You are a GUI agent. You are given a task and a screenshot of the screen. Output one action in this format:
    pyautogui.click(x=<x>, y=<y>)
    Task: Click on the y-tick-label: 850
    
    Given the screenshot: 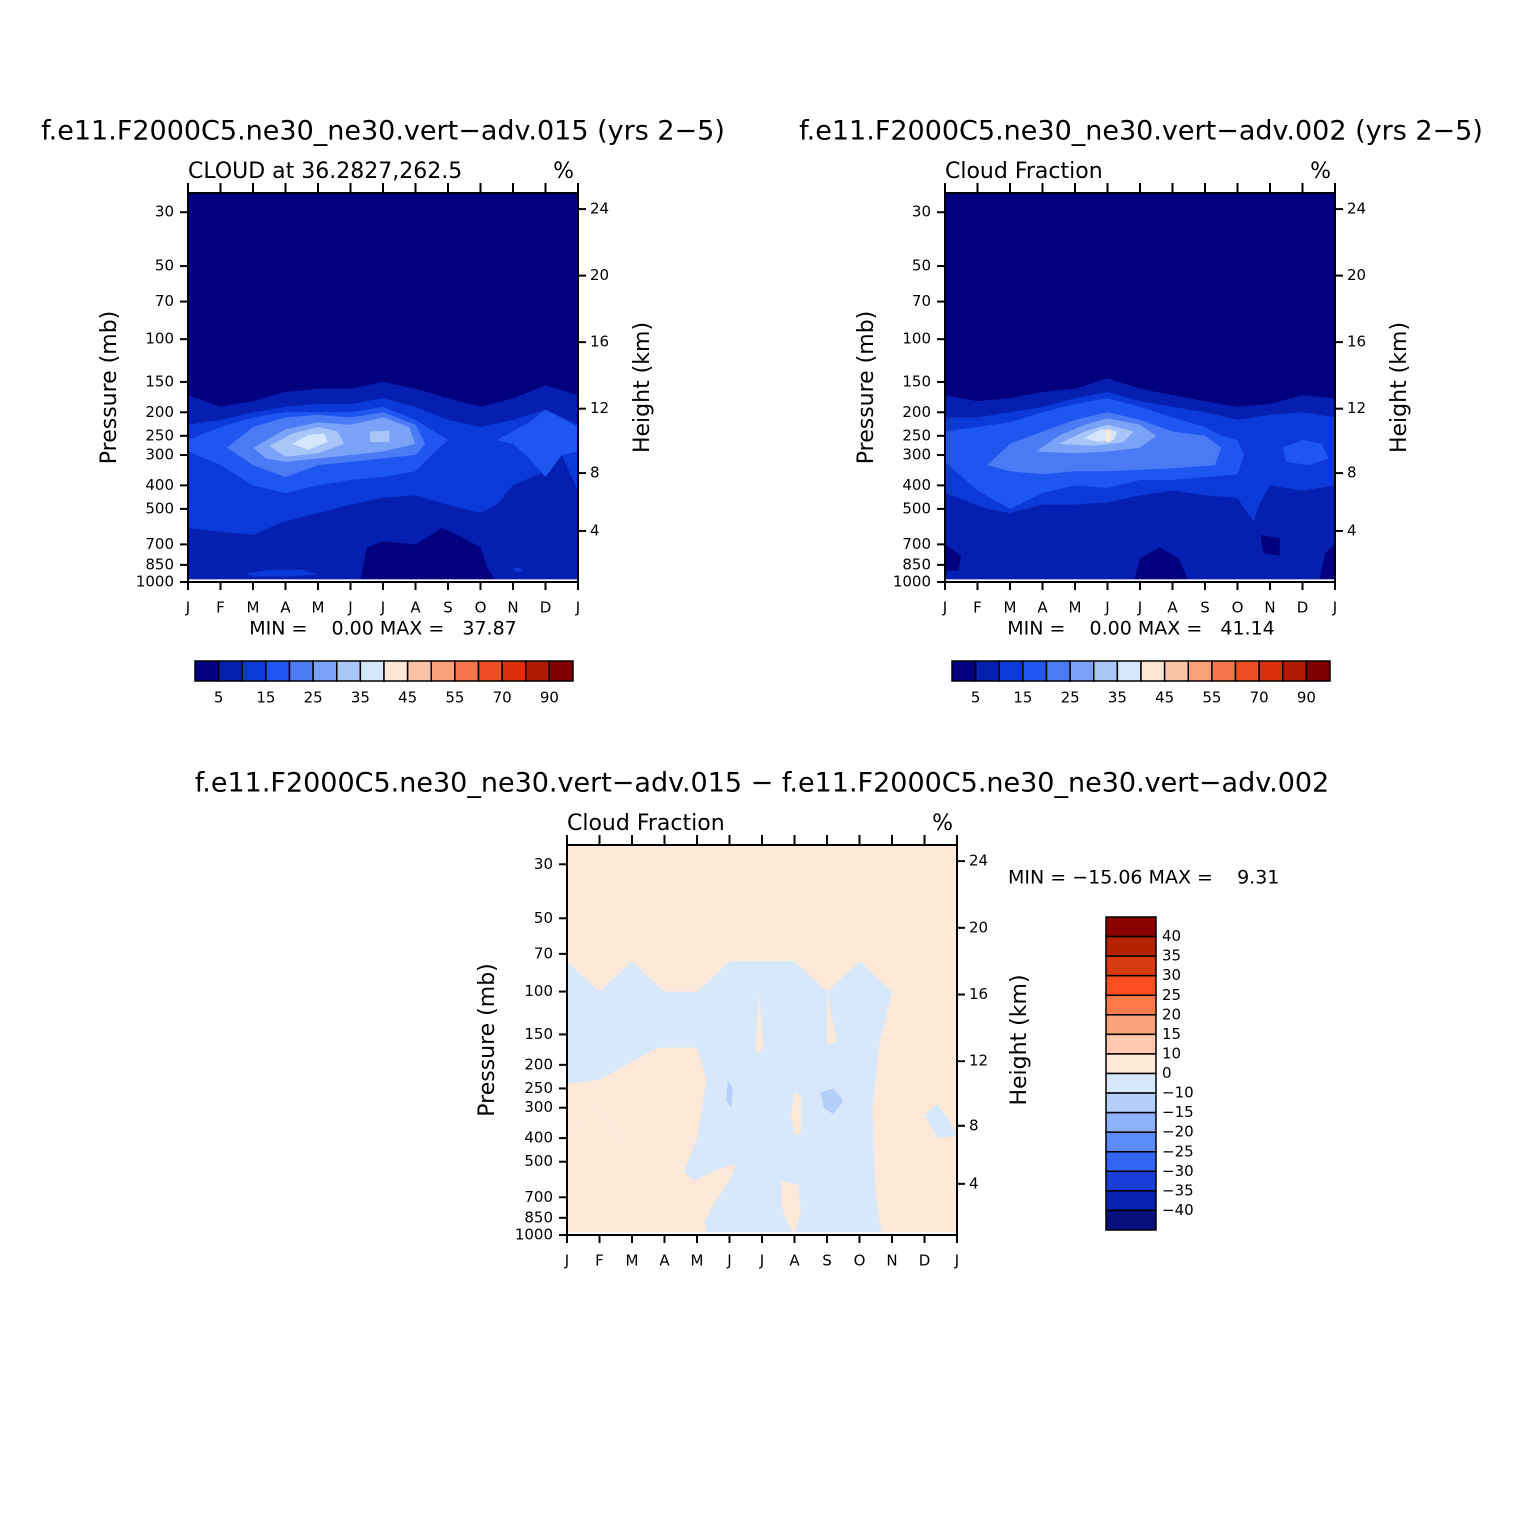 What is the action you would take?
    pyautogui.click(x=538, y=1217)
    